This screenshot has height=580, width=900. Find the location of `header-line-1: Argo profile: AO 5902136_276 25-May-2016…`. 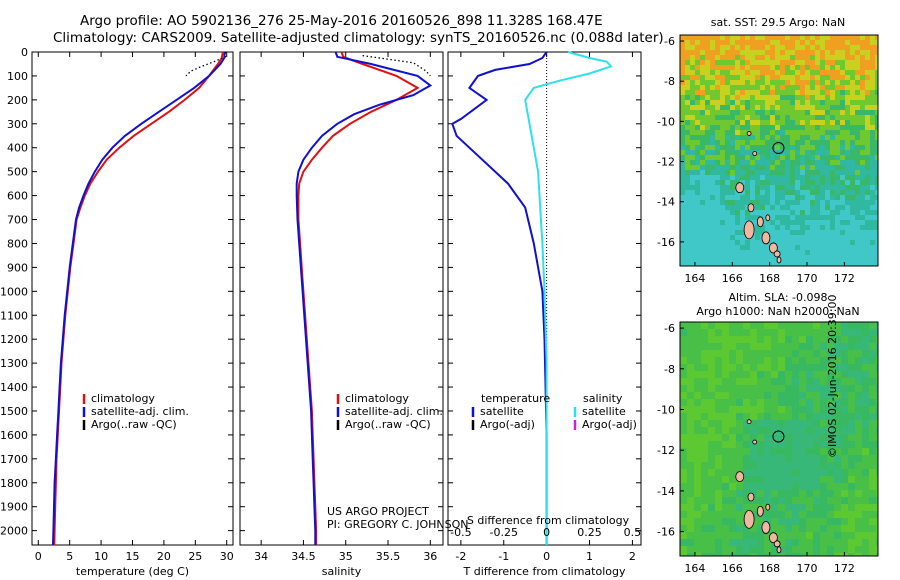

header-line-1: Argo profile: AO 5902136_276 25-May-2016… is located at coordinates (341, 21).